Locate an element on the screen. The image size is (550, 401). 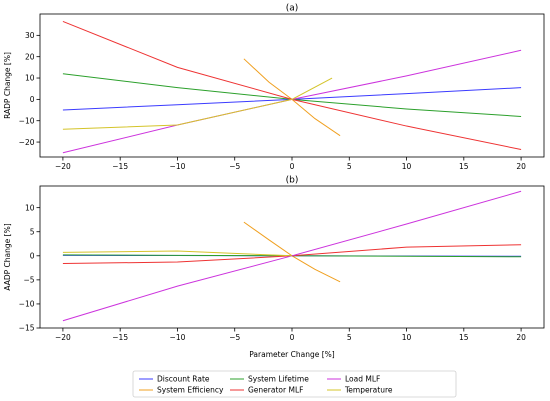
panel-title: (a) is located at coordinates (292, 9).